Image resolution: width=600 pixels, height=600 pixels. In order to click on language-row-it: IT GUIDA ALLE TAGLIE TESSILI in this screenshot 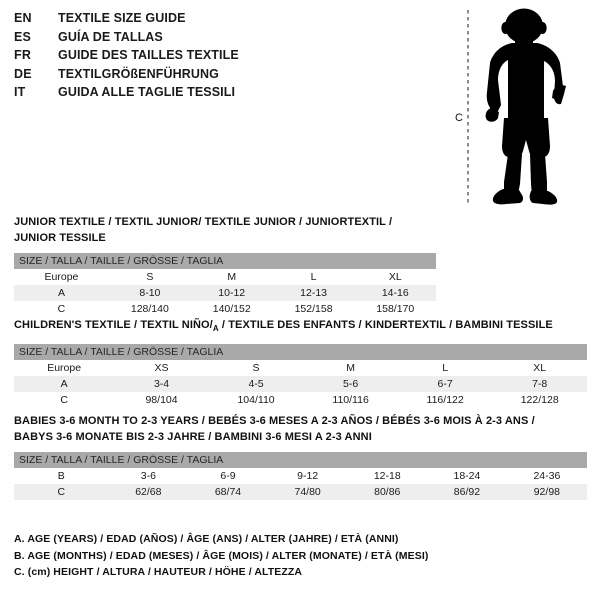, I will do `click(224, 94)`.